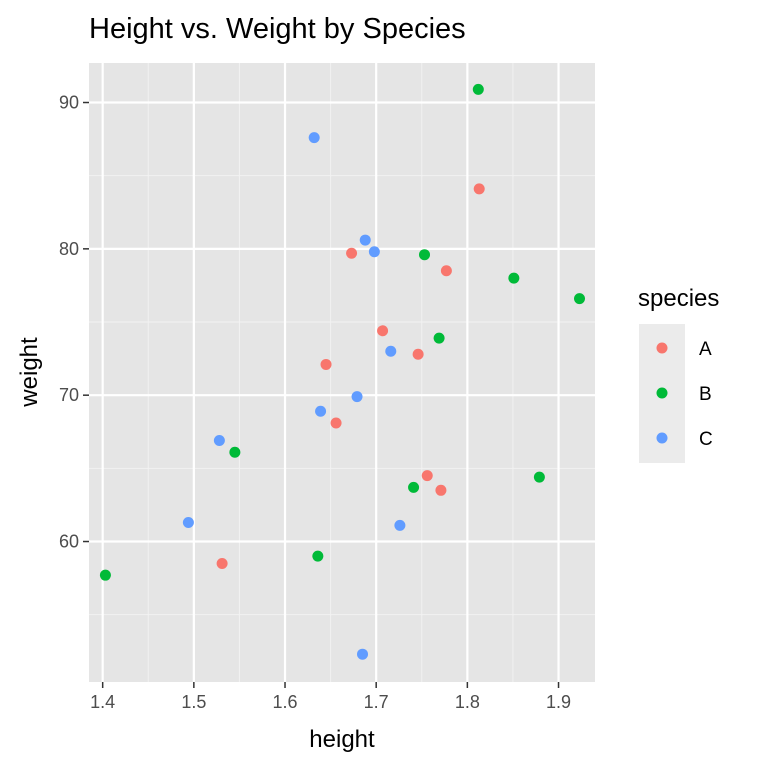 This screenshot has width=768, height=768. Describe the element at coordinates (678, 298) in the screenshot. I see `legend-title: species` at that location.